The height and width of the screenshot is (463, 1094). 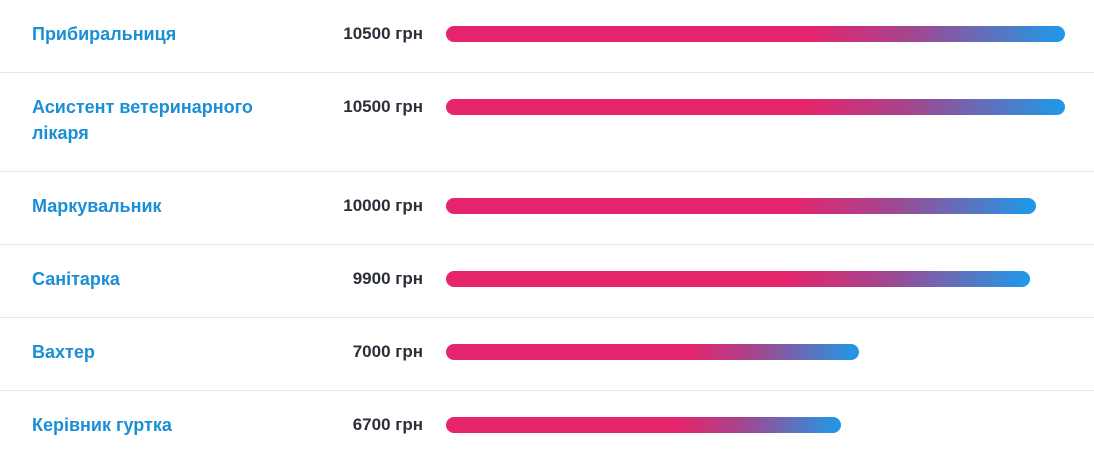 What do you see at coordinates (102, 425) in the screenshot?
I see `job-title: Керівник гуртка` at bounding box center [102, 425].